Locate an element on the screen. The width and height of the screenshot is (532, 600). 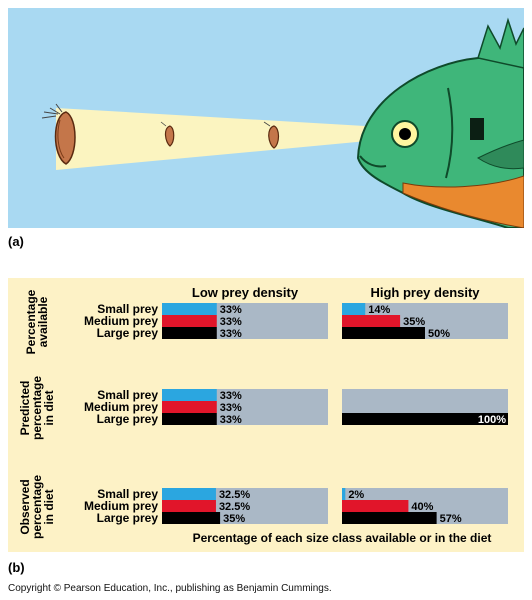
column-header-high: High prey density is located at coordinates (425, 292).